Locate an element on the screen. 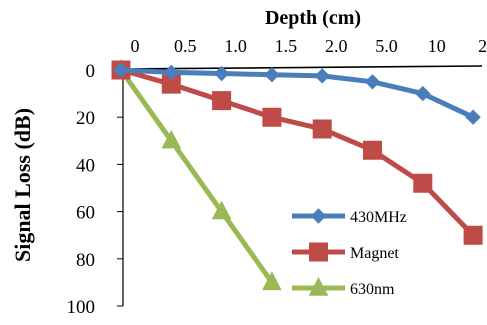  x-tick-label: 1.0 is located at coordinates (235, 46).